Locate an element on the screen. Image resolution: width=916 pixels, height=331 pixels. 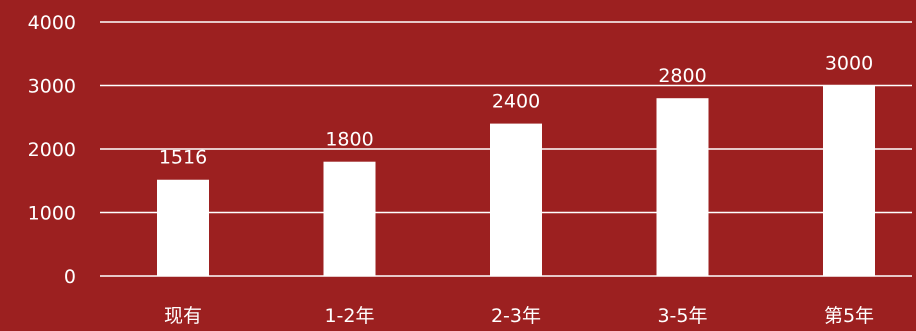
y-axis-ticks: 0 1000 2000 3000 4000 is located at coordinates (52, 150).